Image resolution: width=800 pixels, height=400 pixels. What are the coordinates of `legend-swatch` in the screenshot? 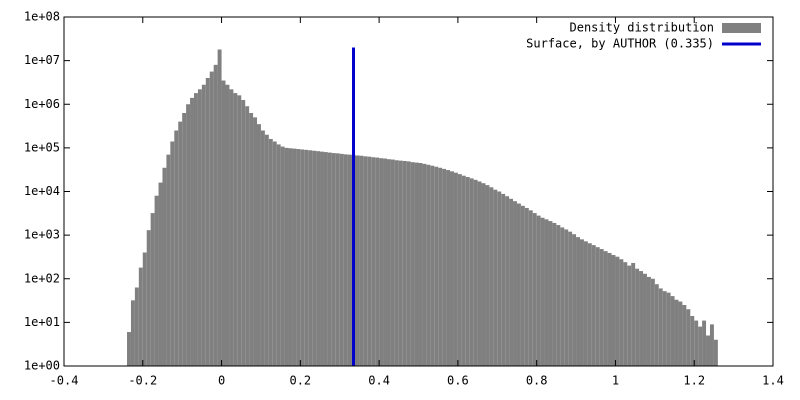 It's located at (741, 28).